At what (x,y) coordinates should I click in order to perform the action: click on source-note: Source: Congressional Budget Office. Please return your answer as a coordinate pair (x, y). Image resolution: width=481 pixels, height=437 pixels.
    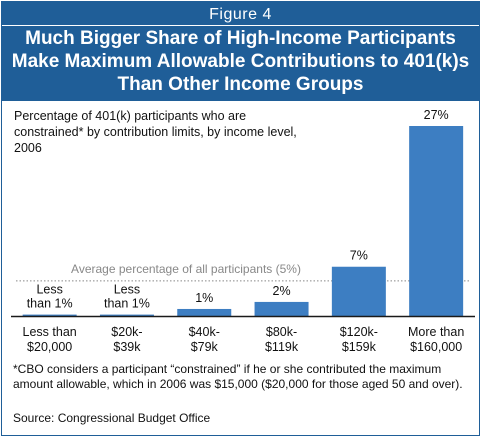
    Looking at the image, I should click on (112, 418).